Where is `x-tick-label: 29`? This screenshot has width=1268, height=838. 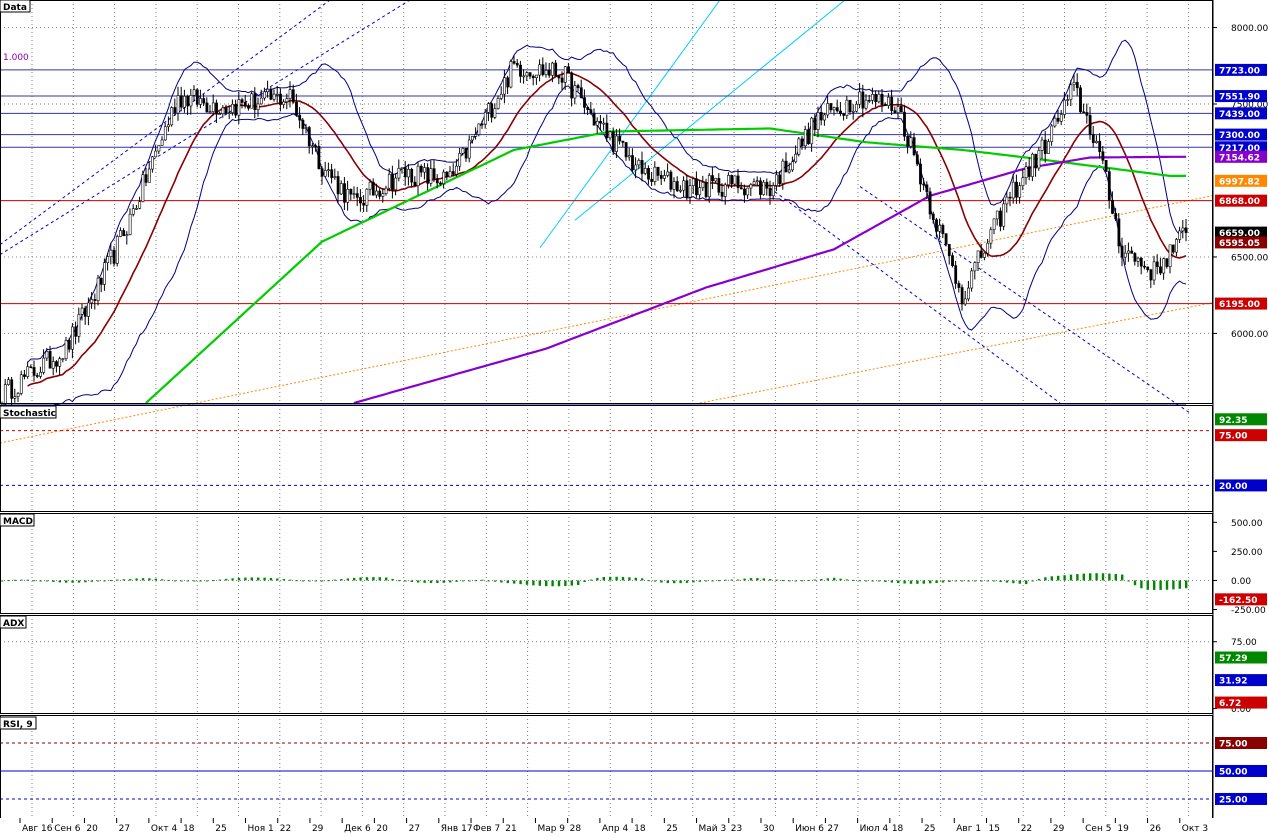 x-tick-label: 29 is located at coordinates (318, 829).